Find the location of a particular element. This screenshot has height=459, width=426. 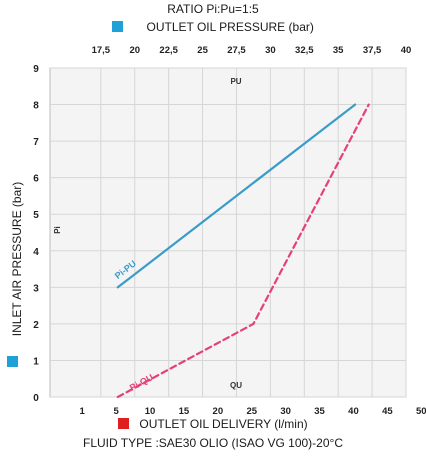

top-axis-label: OUTLET OIL PRESSURE (bar) is located at coordinates (230, 27).